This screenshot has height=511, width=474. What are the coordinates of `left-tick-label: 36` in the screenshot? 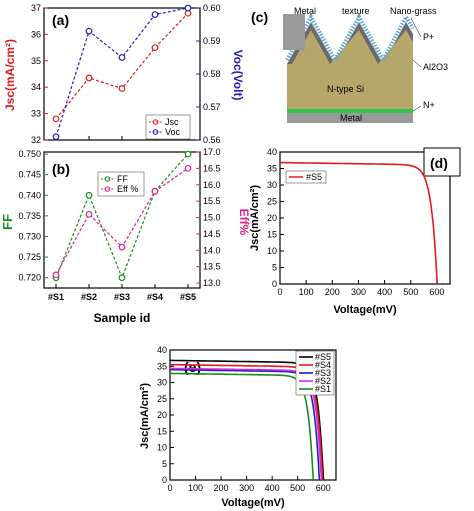 It's located at (36, 34).